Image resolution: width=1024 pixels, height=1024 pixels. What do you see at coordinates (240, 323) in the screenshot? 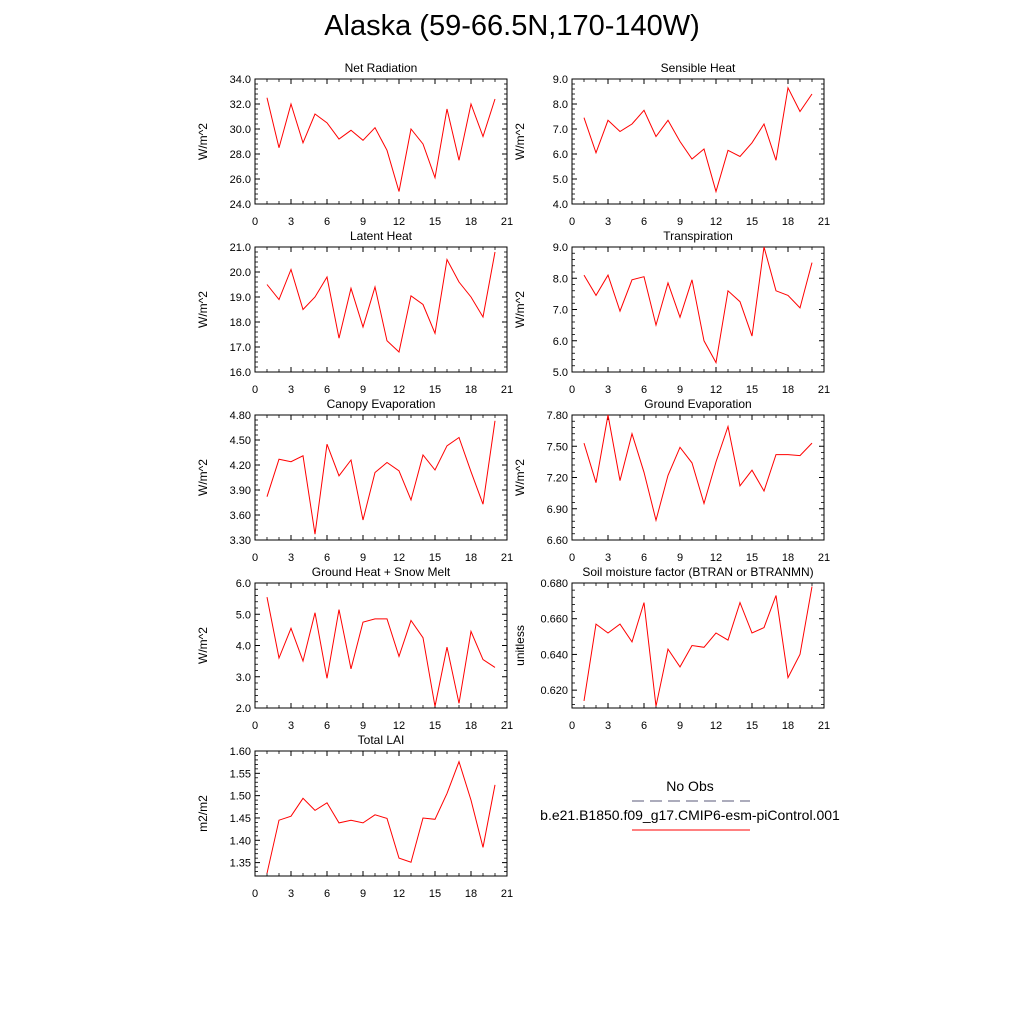
I see `y-tick-label: 18.0` at bounding box center [240, 323].